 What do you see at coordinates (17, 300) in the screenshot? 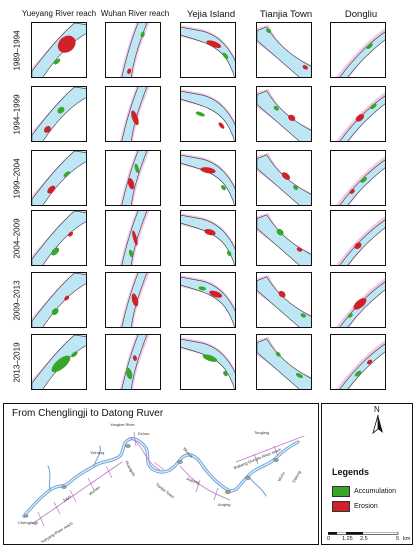
I see `row-header-2009-2013: 2009–2013` at bounding box center [17, 300].